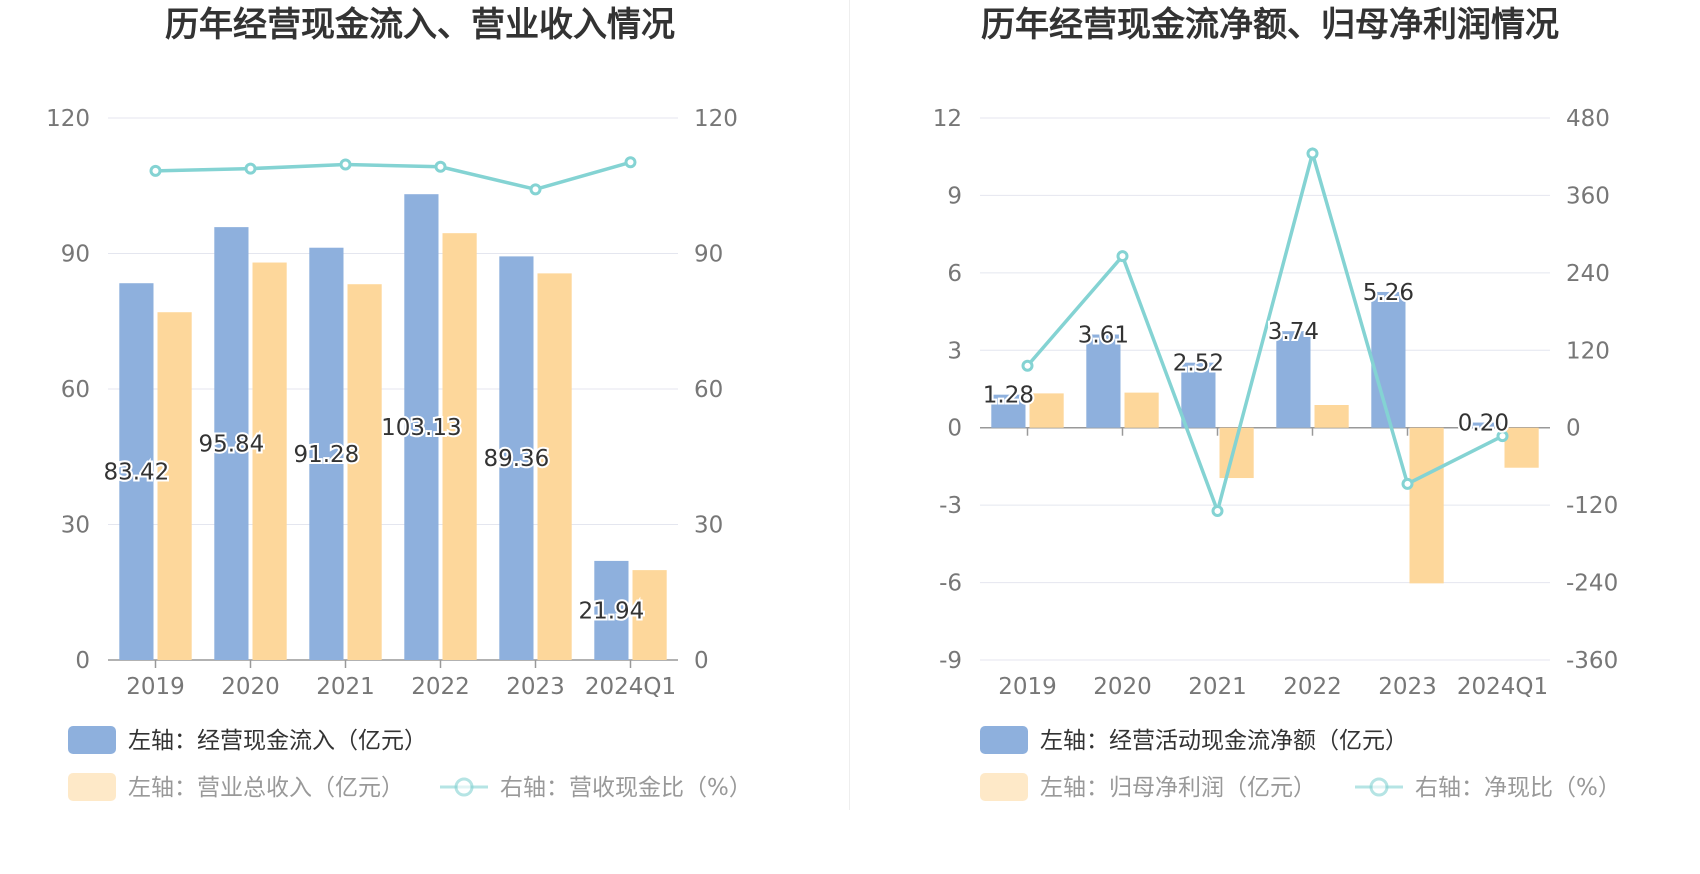 This screenshot has height=874, width=1700. What do you see at coordinates (420, 25) in the screenshot?
I see `chart-title: 历年经营现金流入、营业收入情况` at bounding box center [420, 25].